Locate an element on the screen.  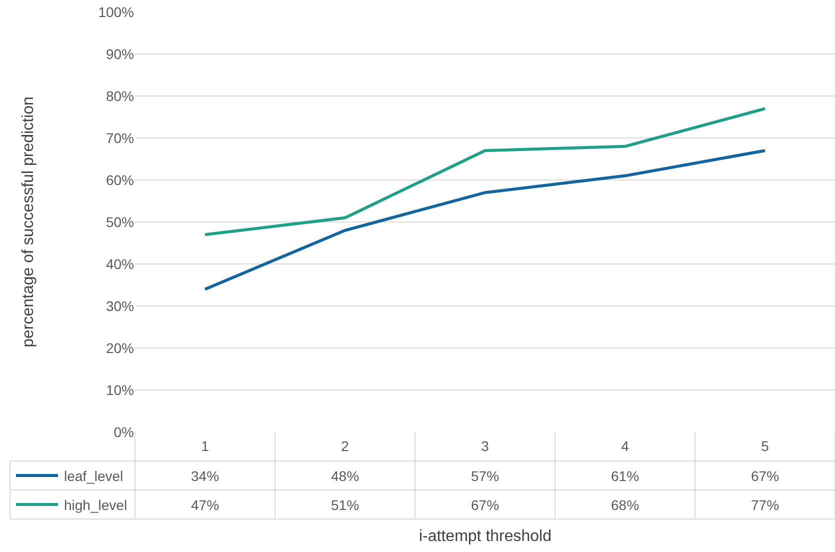
data-label: 48% is located at coordinates (345, 476).